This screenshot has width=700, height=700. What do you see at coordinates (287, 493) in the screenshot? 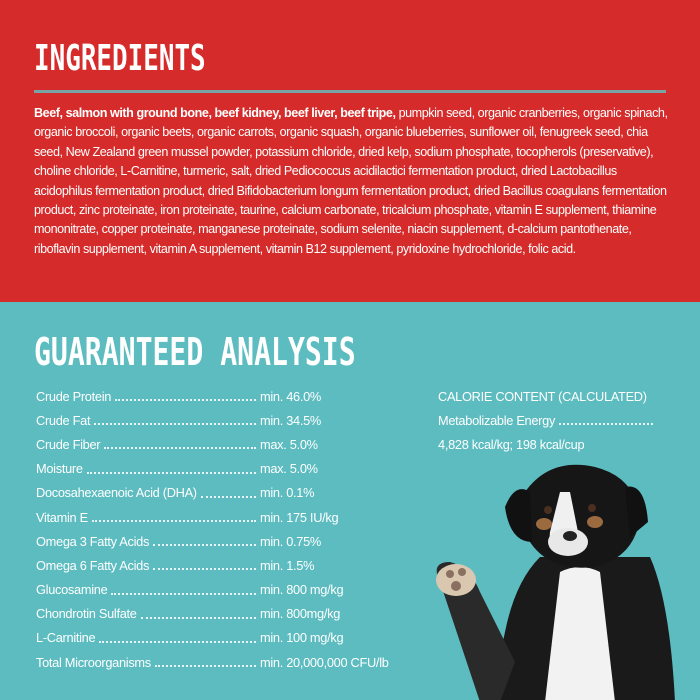
I see `nutrient-value: min. 0.1%` at bounding box center [287, 493].